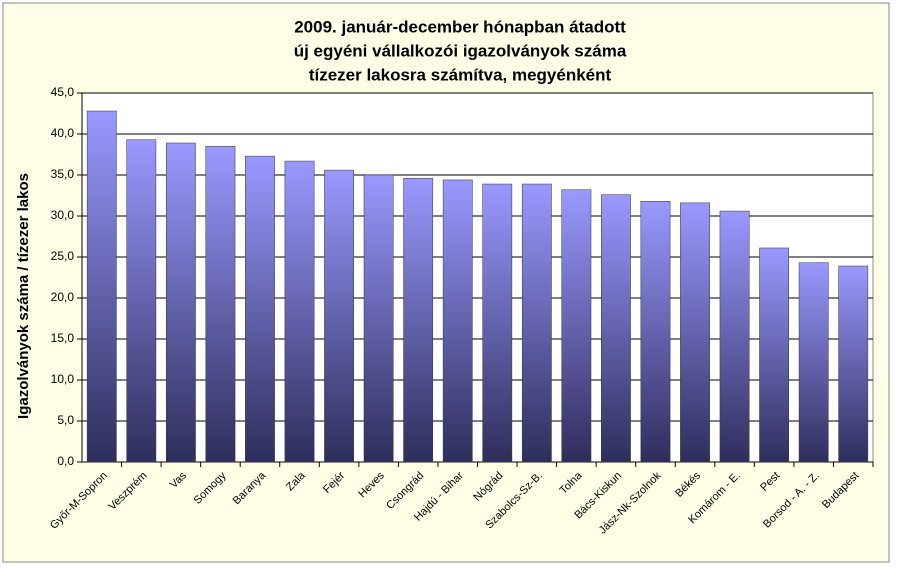  I want to click on chart-title: új egyéni vállalkozói igazolványok száma, so click(460, 50).